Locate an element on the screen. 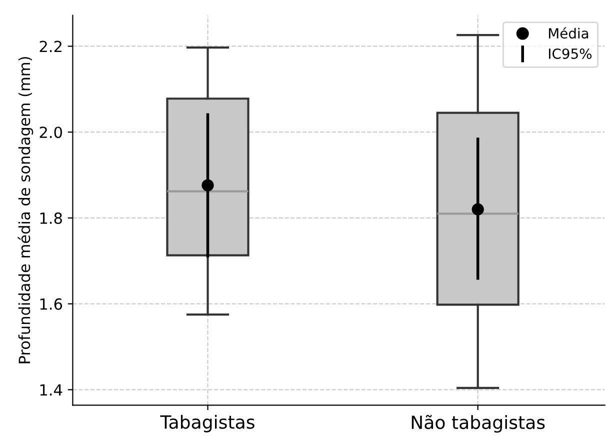  legend-label: IC95% is located at coordinates (570, 53).